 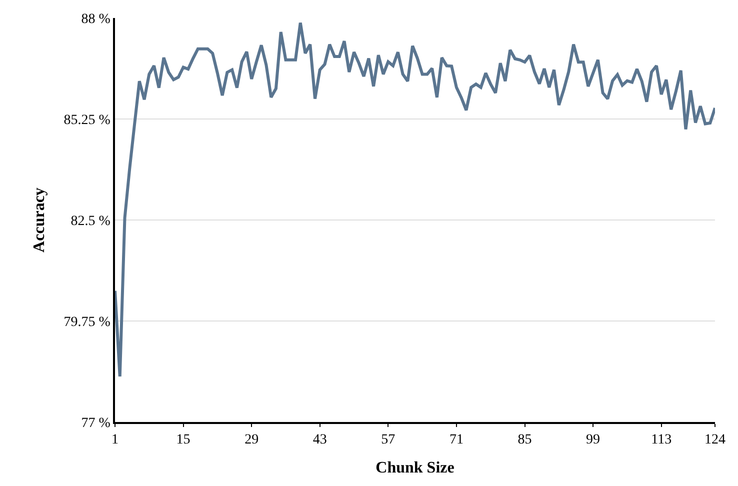 What do you see at coordinates (593, 440) in the screenshot?
I see `x-tick-label: 99` at bounding box center [593, 440].